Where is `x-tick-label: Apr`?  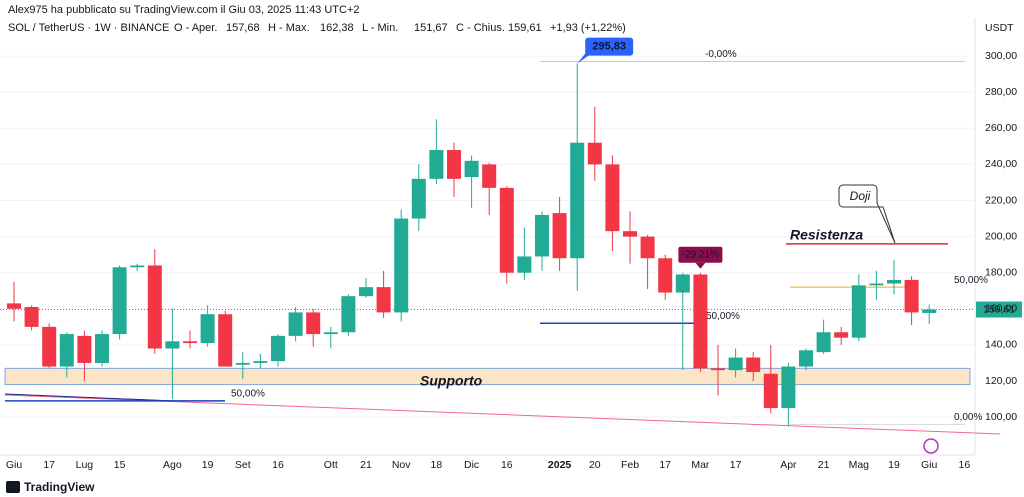 x-tick-label: Apr is located at coordinates (788, 465).